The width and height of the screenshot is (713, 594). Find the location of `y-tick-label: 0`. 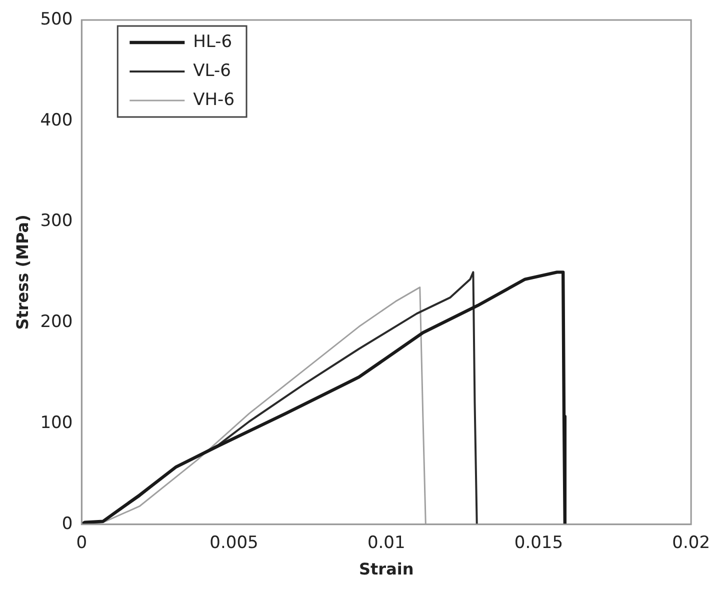

y-tick-label: 0 is located at coordinates (67, 524).